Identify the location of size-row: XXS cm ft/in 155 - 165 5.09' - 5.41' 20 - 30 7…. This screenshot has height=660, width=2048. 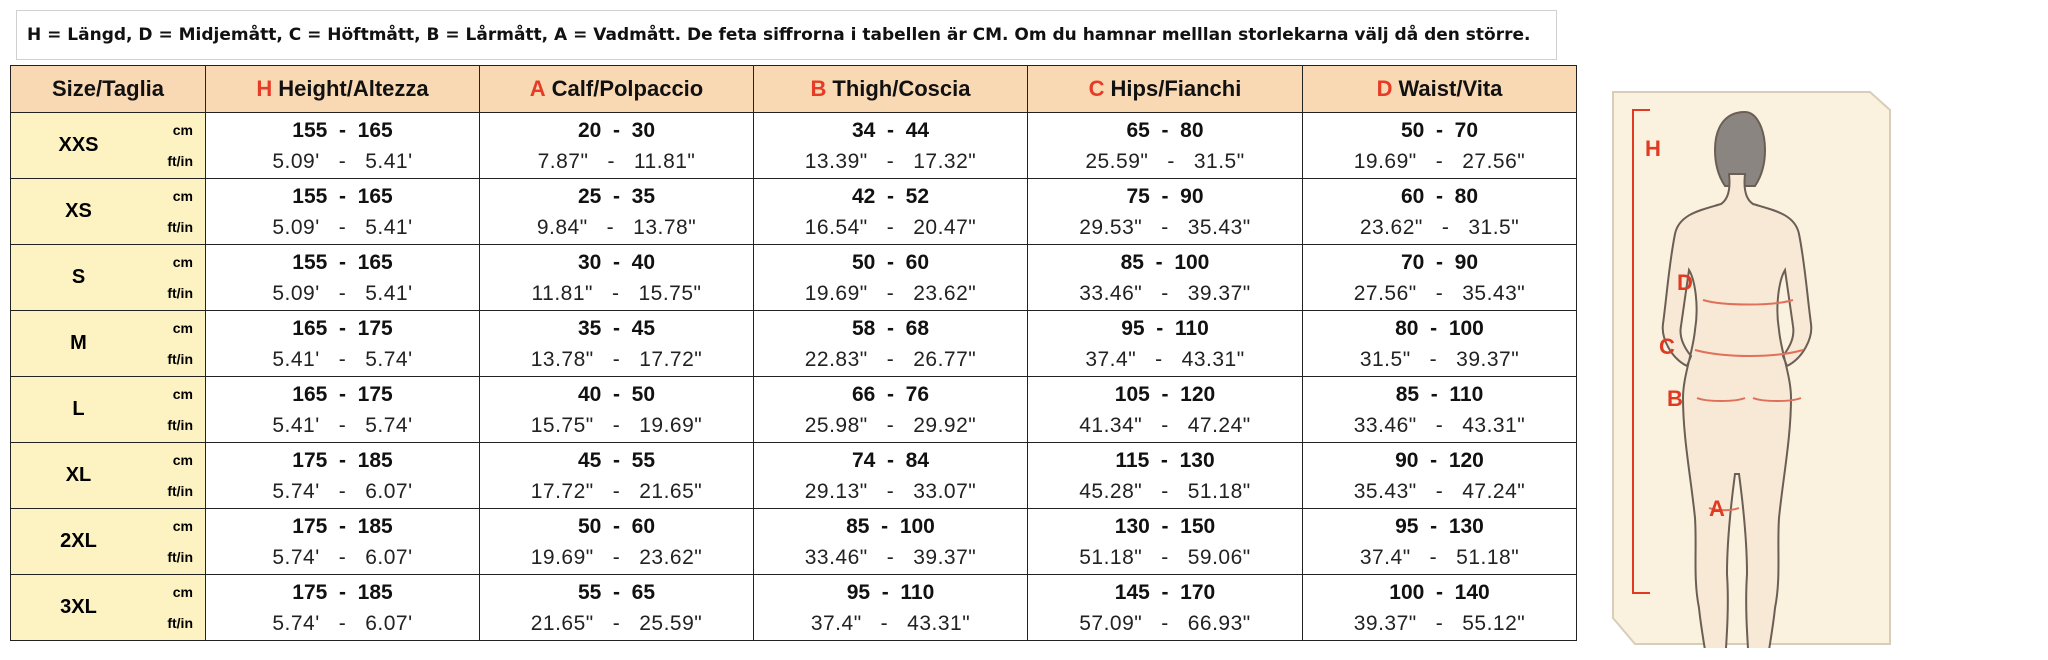
(793, 145).